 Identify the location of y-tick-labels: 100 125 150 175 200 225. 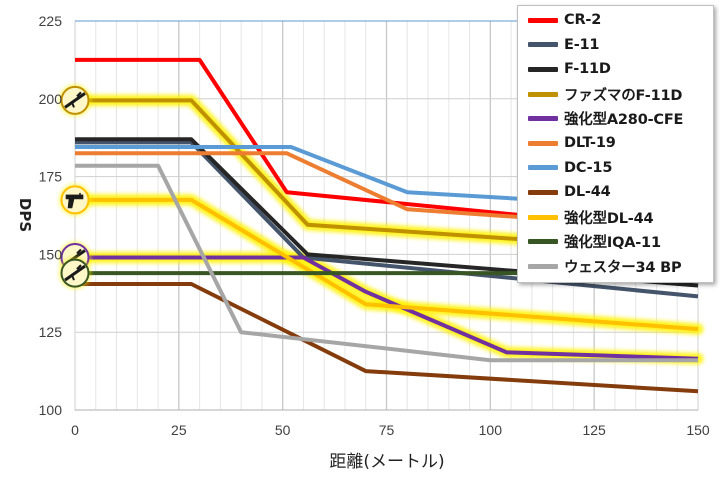
(51, 215).